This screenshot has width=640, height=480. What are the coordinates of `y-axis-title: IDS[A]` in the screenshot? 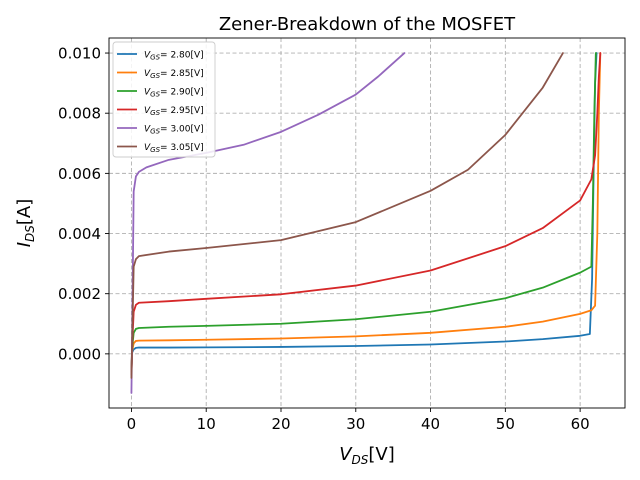 It's located at (25, 223).